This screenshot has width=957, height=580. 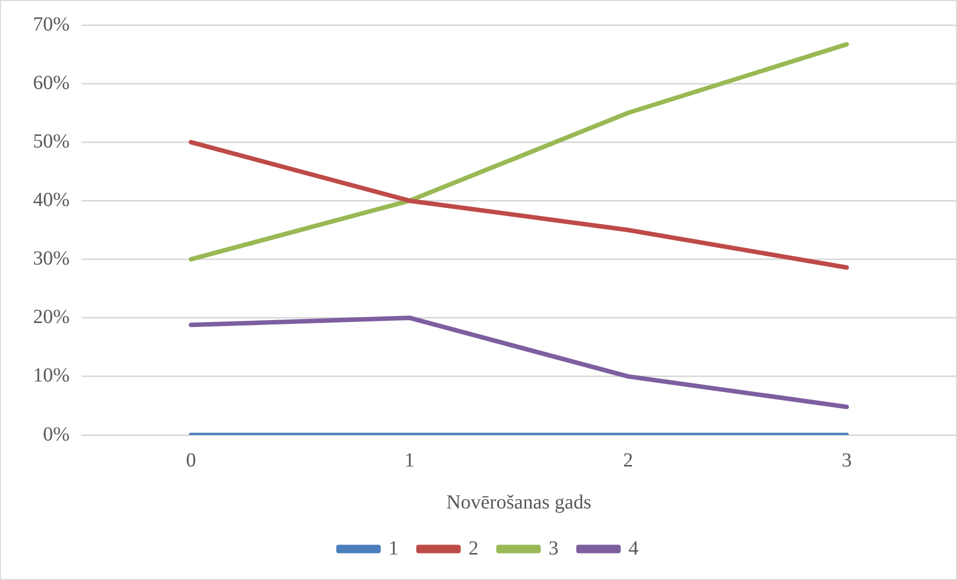 What do you see at coordinates (51, 317) in the screenshot?
I see `y-tick-label: 20%` at bounding box center [51, 317].